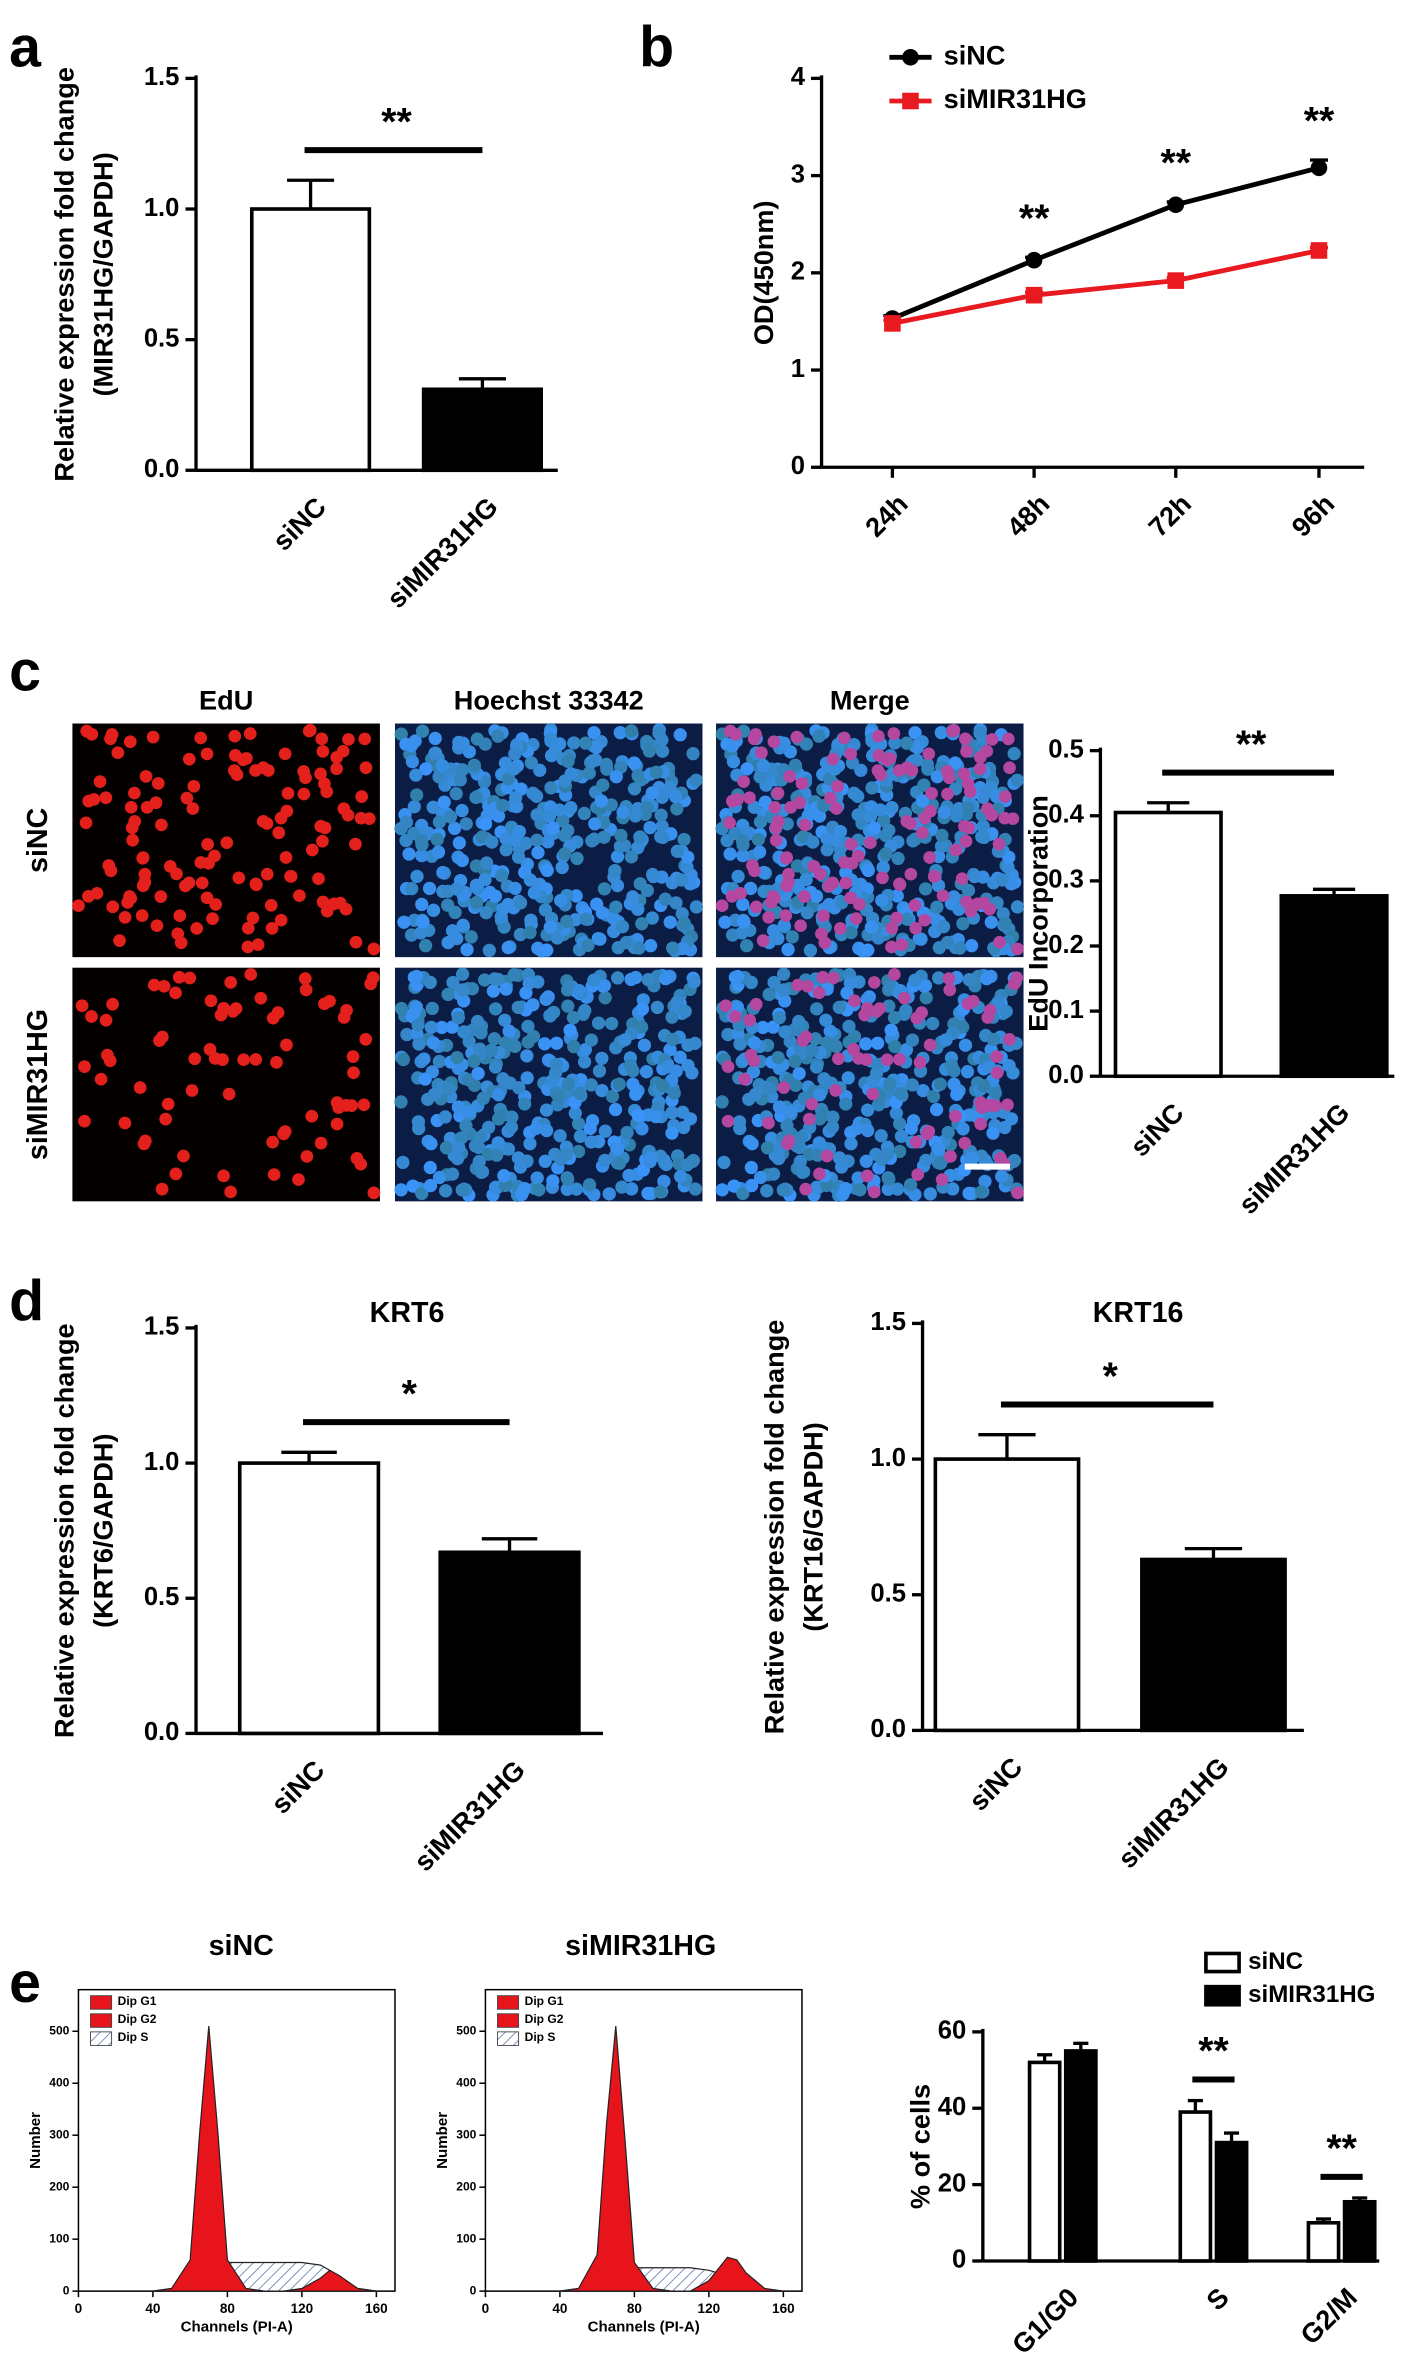 The width and height of the screenshot is (1414, 2368). Describe the element at coordinates (226, 1084) in the screenshot. I see `micrograph` at that location.